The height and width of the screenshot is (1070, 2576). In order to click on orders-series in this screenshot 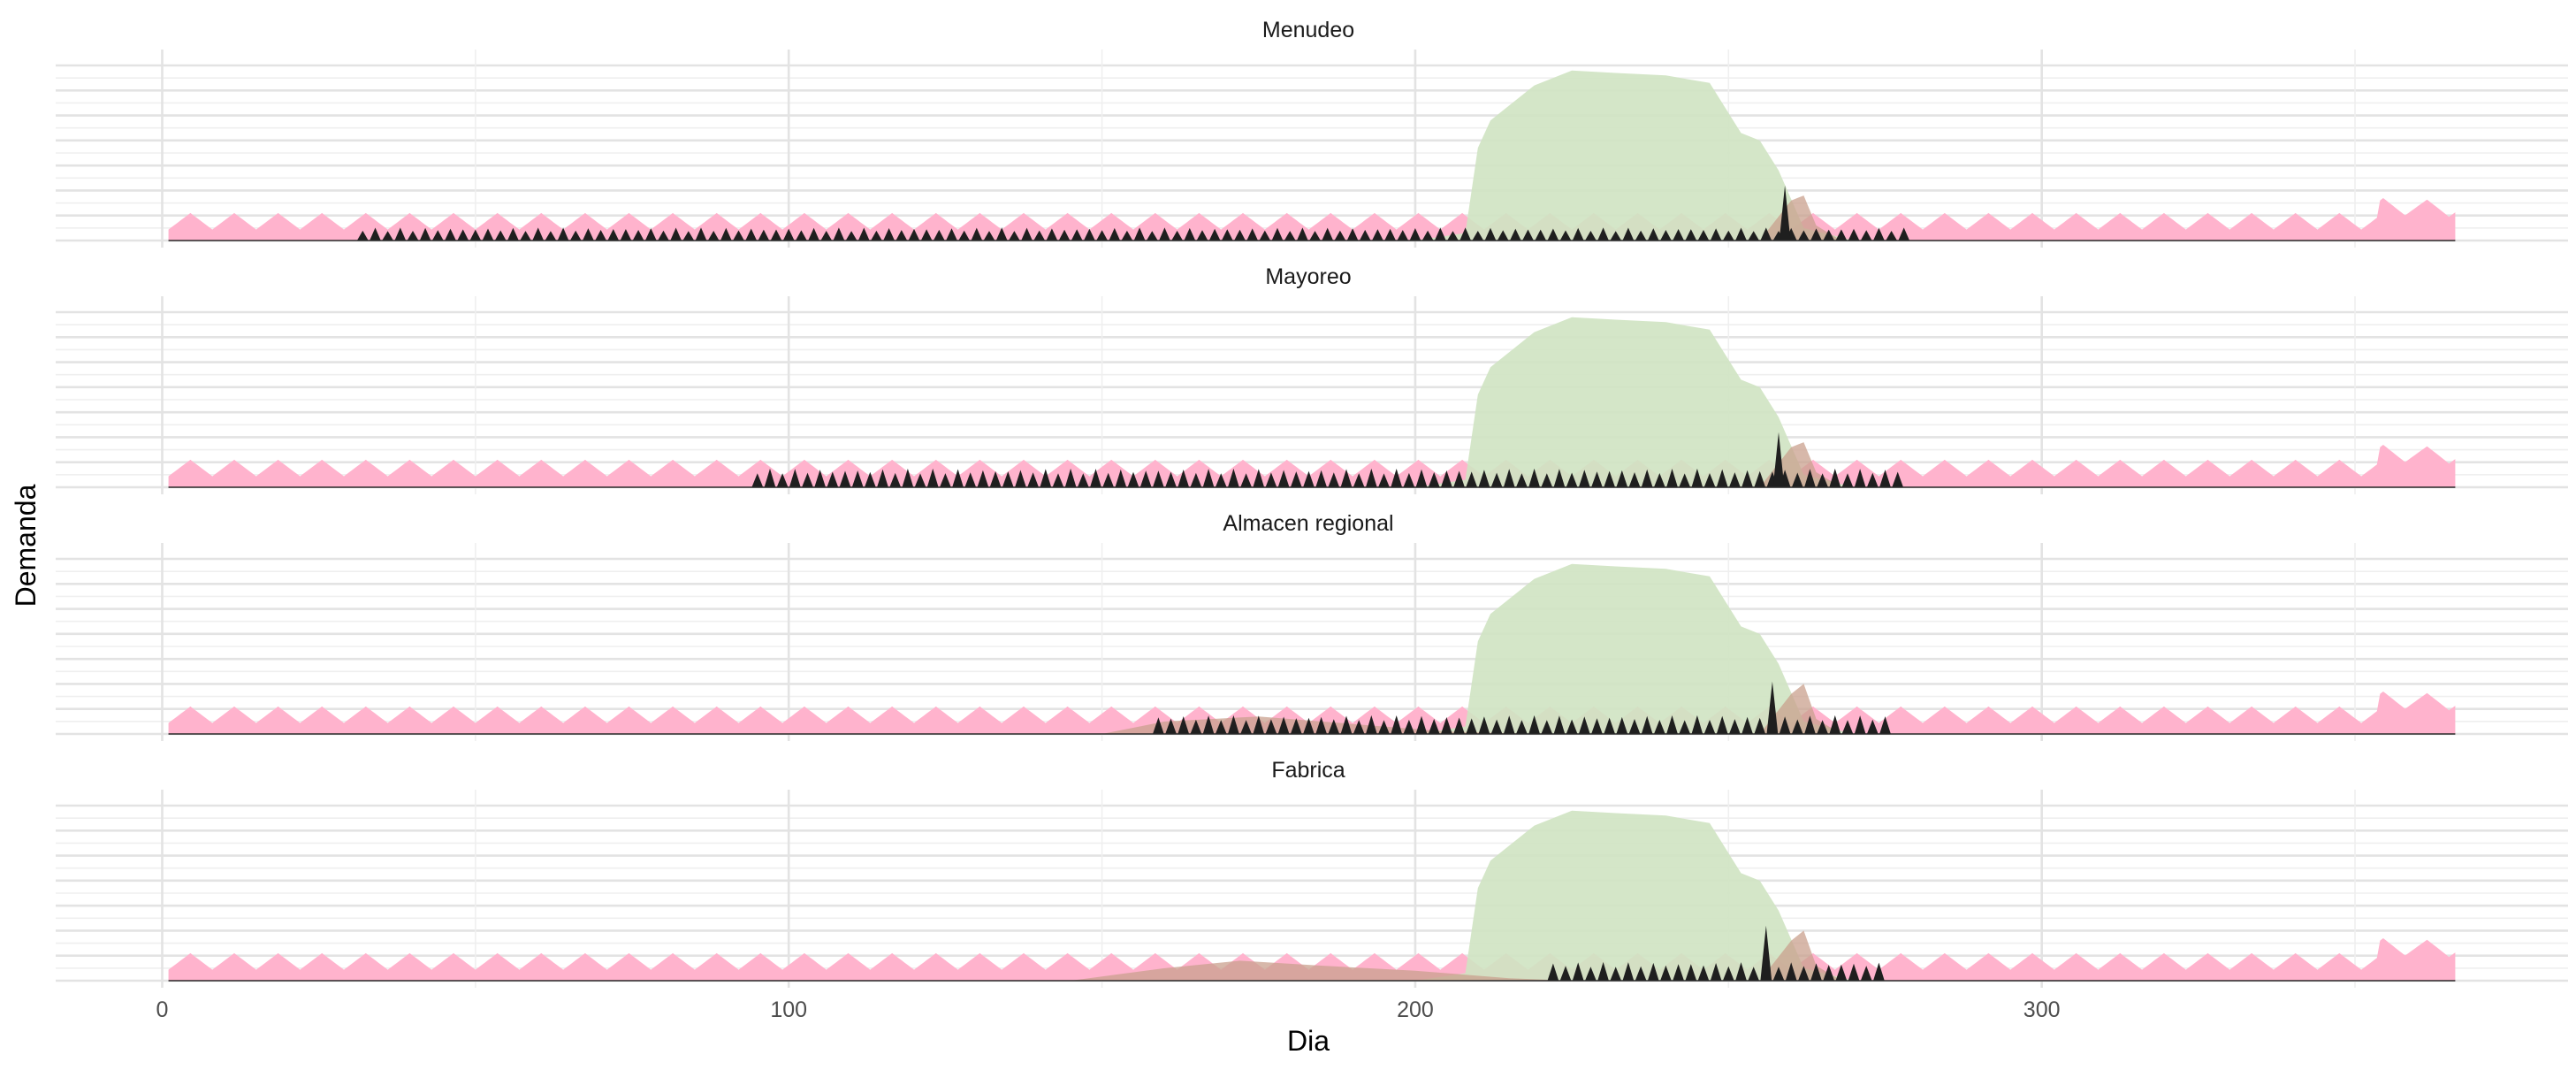, I will do `click(1522, 707)`.